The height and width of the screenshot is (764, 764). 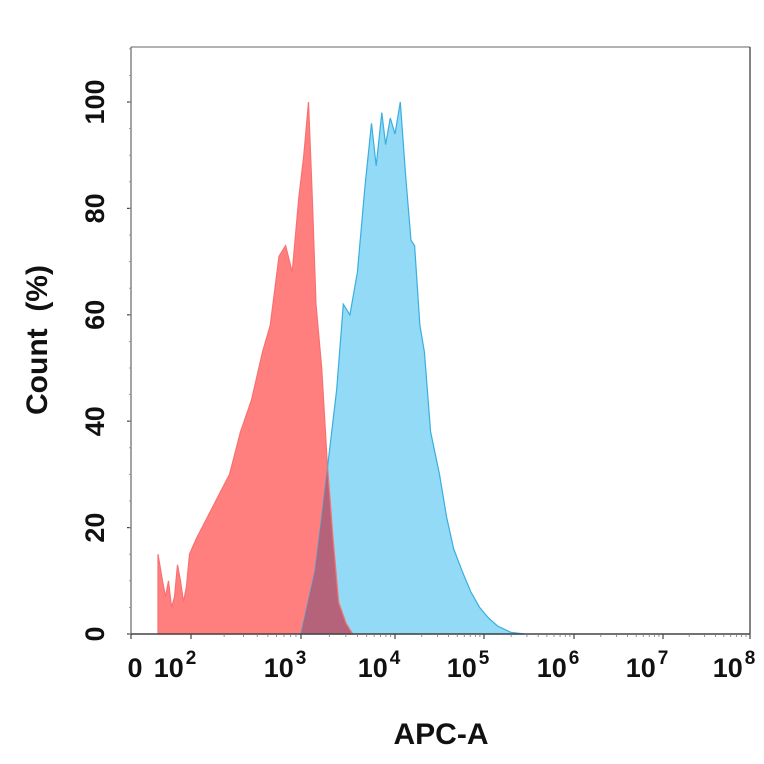 I want to click on x-axis-ticks: 0 10 2 10 3 10 4 10 5 10 6 10 7 10 8, so click(x=441, y=658).